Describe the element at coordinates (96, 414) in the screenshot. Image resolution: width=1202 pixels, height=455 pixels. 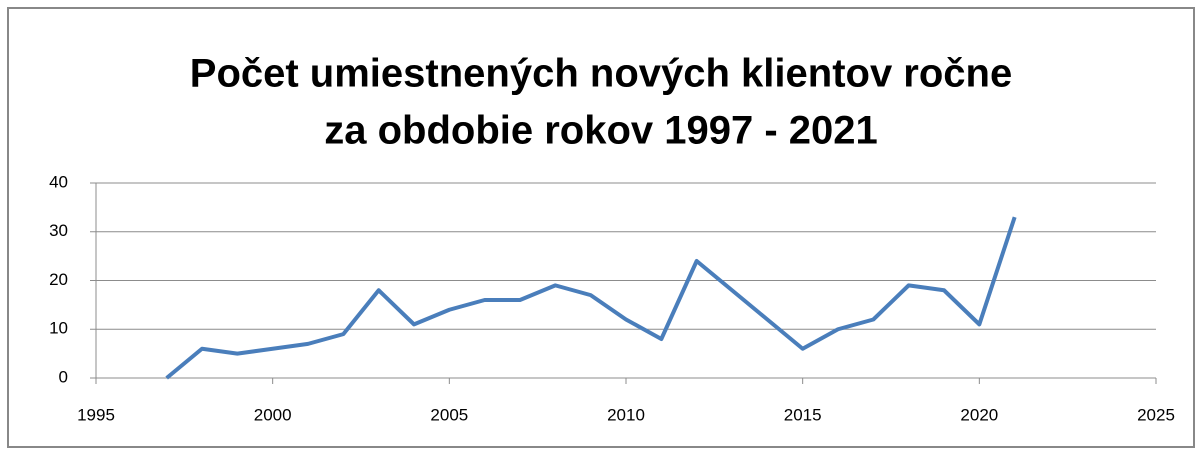
I see `x-tick-label: 1995` at that location.